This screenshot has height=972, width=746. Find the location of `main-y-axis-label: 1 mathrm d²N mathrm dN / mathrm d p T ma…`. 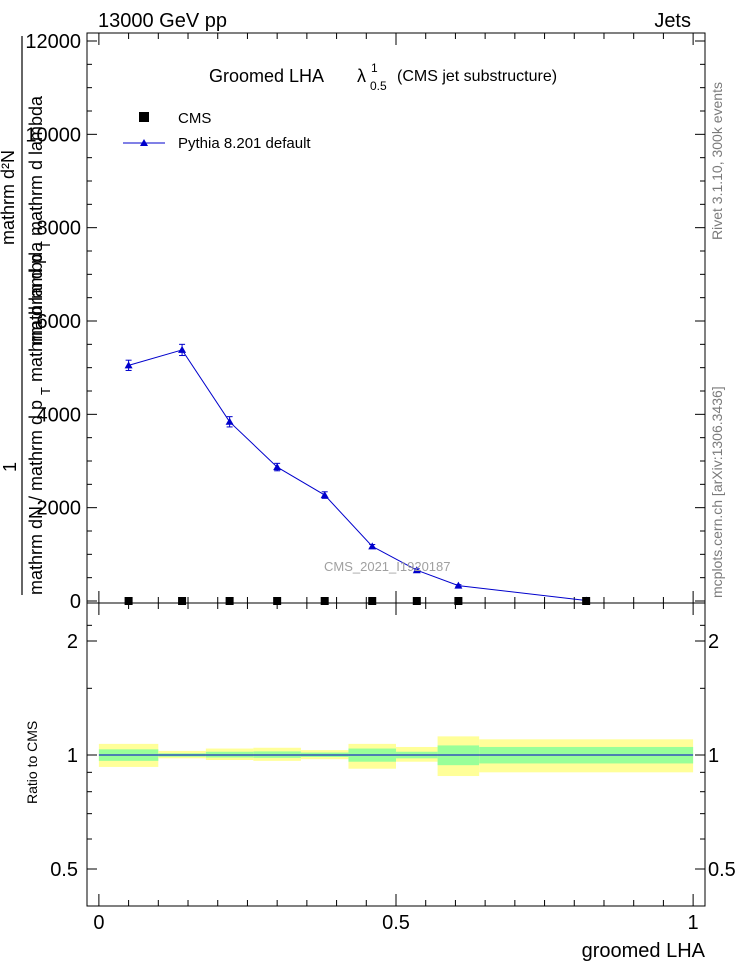

main-y-axis-label: 1 mathrm d²N mathrm dN / mathrm d p T ma… is located at coordinates (27, 315).